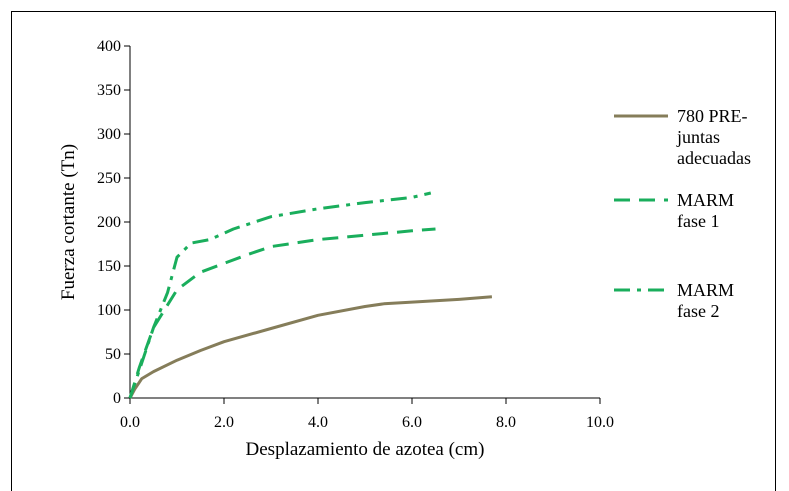 Image resolution: width=789 pixels, height=491 pixels. I want to click on legend-label: adecuadas, so click(714, 158).